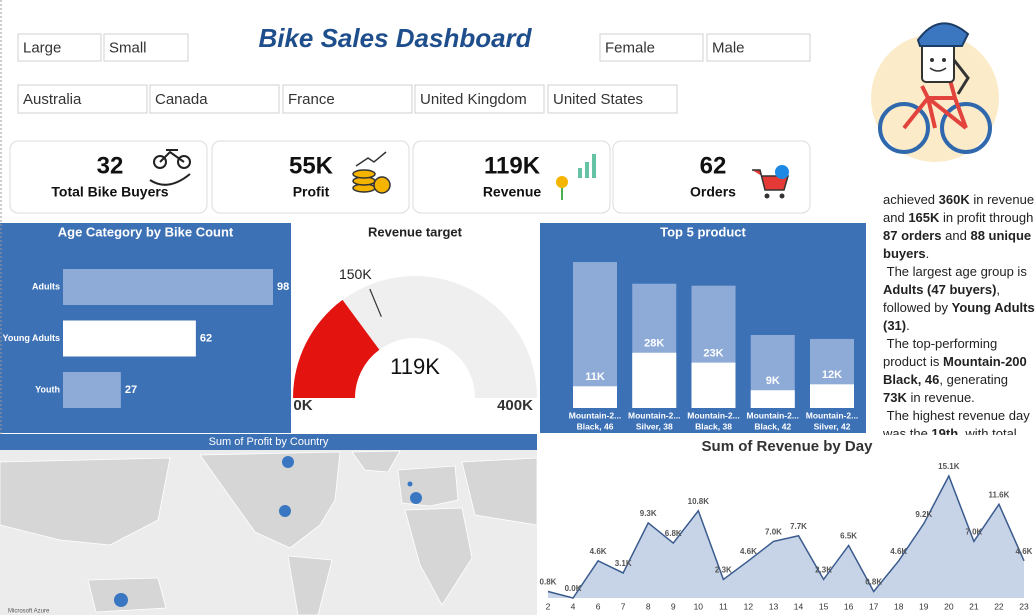 Image resolution: width=1035 pixels, height=615 pixels. What do you see at coordinates (128, 47) in the screenshot?
I see `slicer-label: Small` at bounding box center [128, 47].